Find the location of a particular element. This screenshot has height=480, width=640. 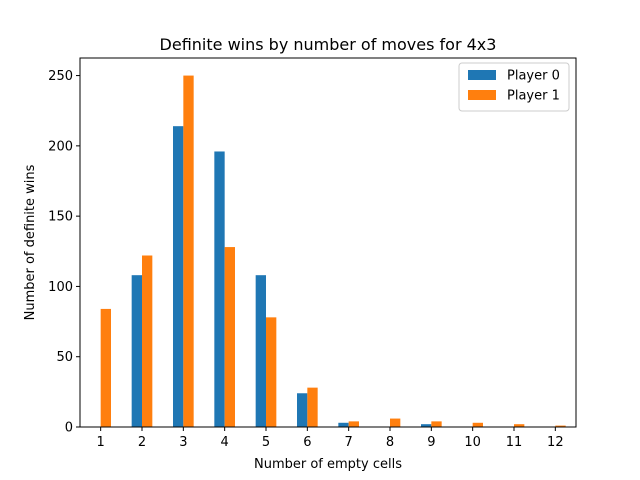

chart-title: Definite wins by number of moves for 4x3 is located at coordinates (328, 44).